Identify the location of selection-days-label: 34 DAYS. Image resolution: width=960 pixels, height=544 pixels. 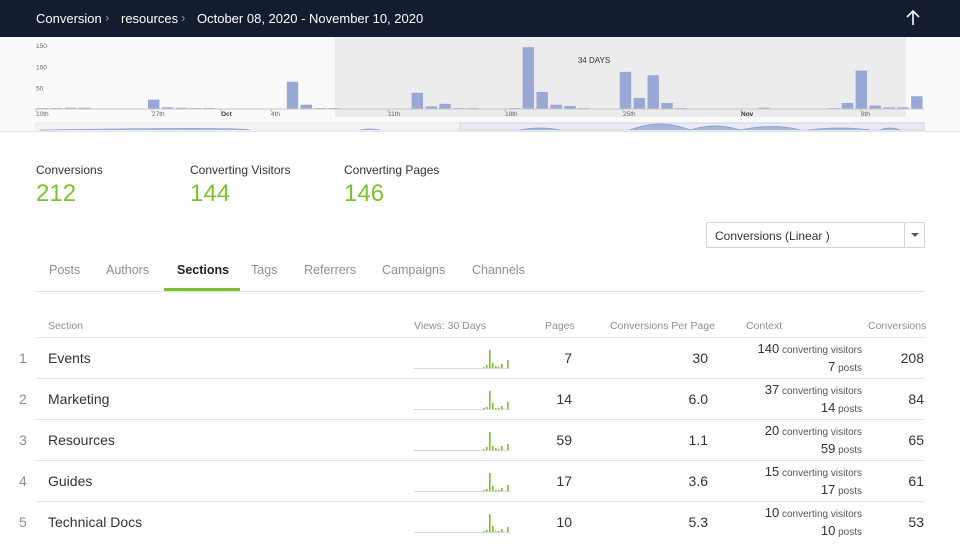
(594, 60).